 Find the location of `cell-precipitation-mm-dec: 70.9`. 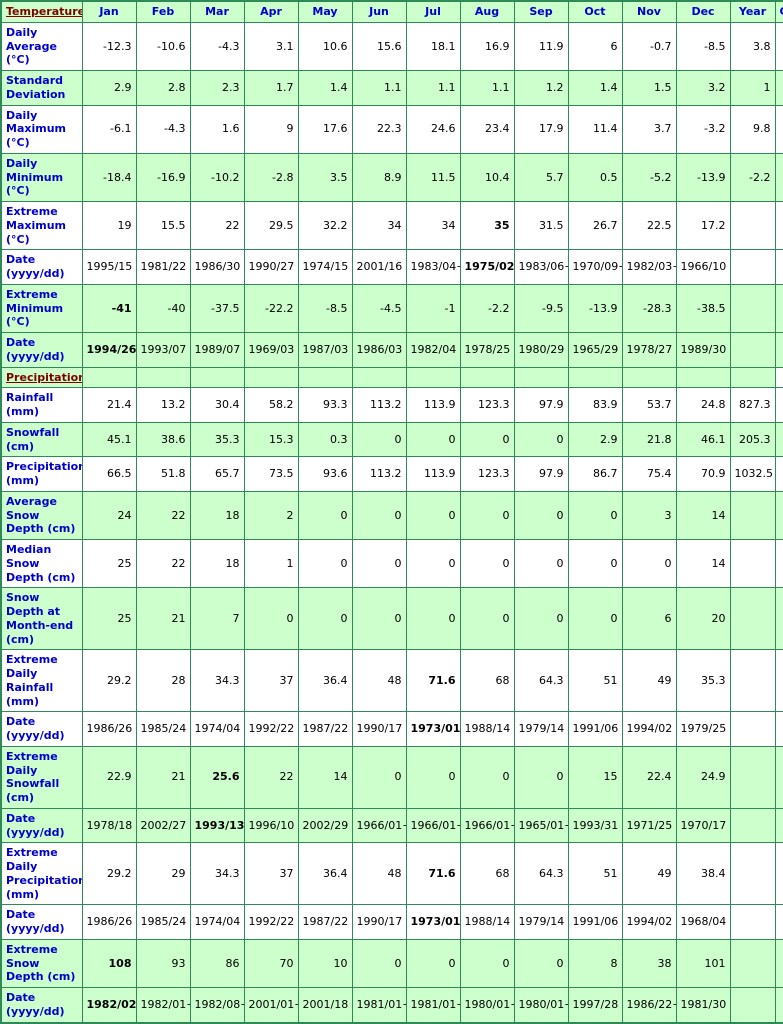

cell-precipitation-mm-dec: 70.9 is located at coordinates (703, 474).